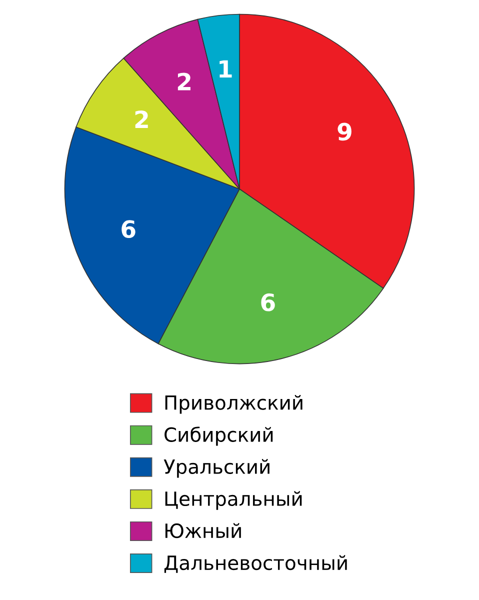  Describe the element at coordinates (226, 69) in the screenshot. I see `data-label: 1` at that location.